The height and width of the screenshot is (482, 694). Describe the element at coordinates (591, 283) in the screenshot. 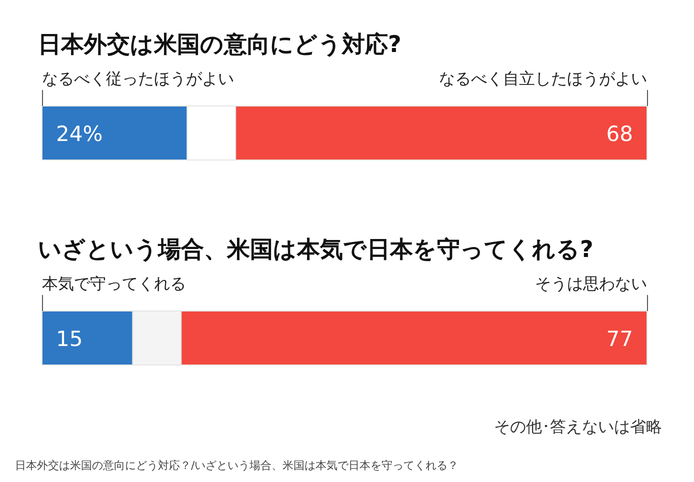

I see `series-label: そうは思わない` at that location.